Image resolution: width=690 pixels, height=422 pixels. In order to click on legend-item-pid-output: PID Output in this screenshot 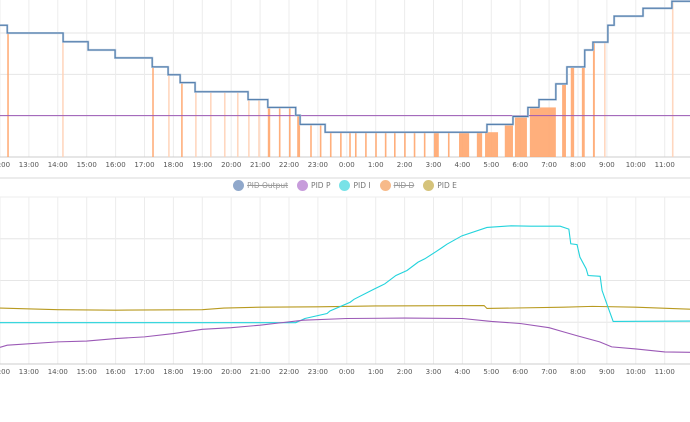, I will do `click(260, 185)`.